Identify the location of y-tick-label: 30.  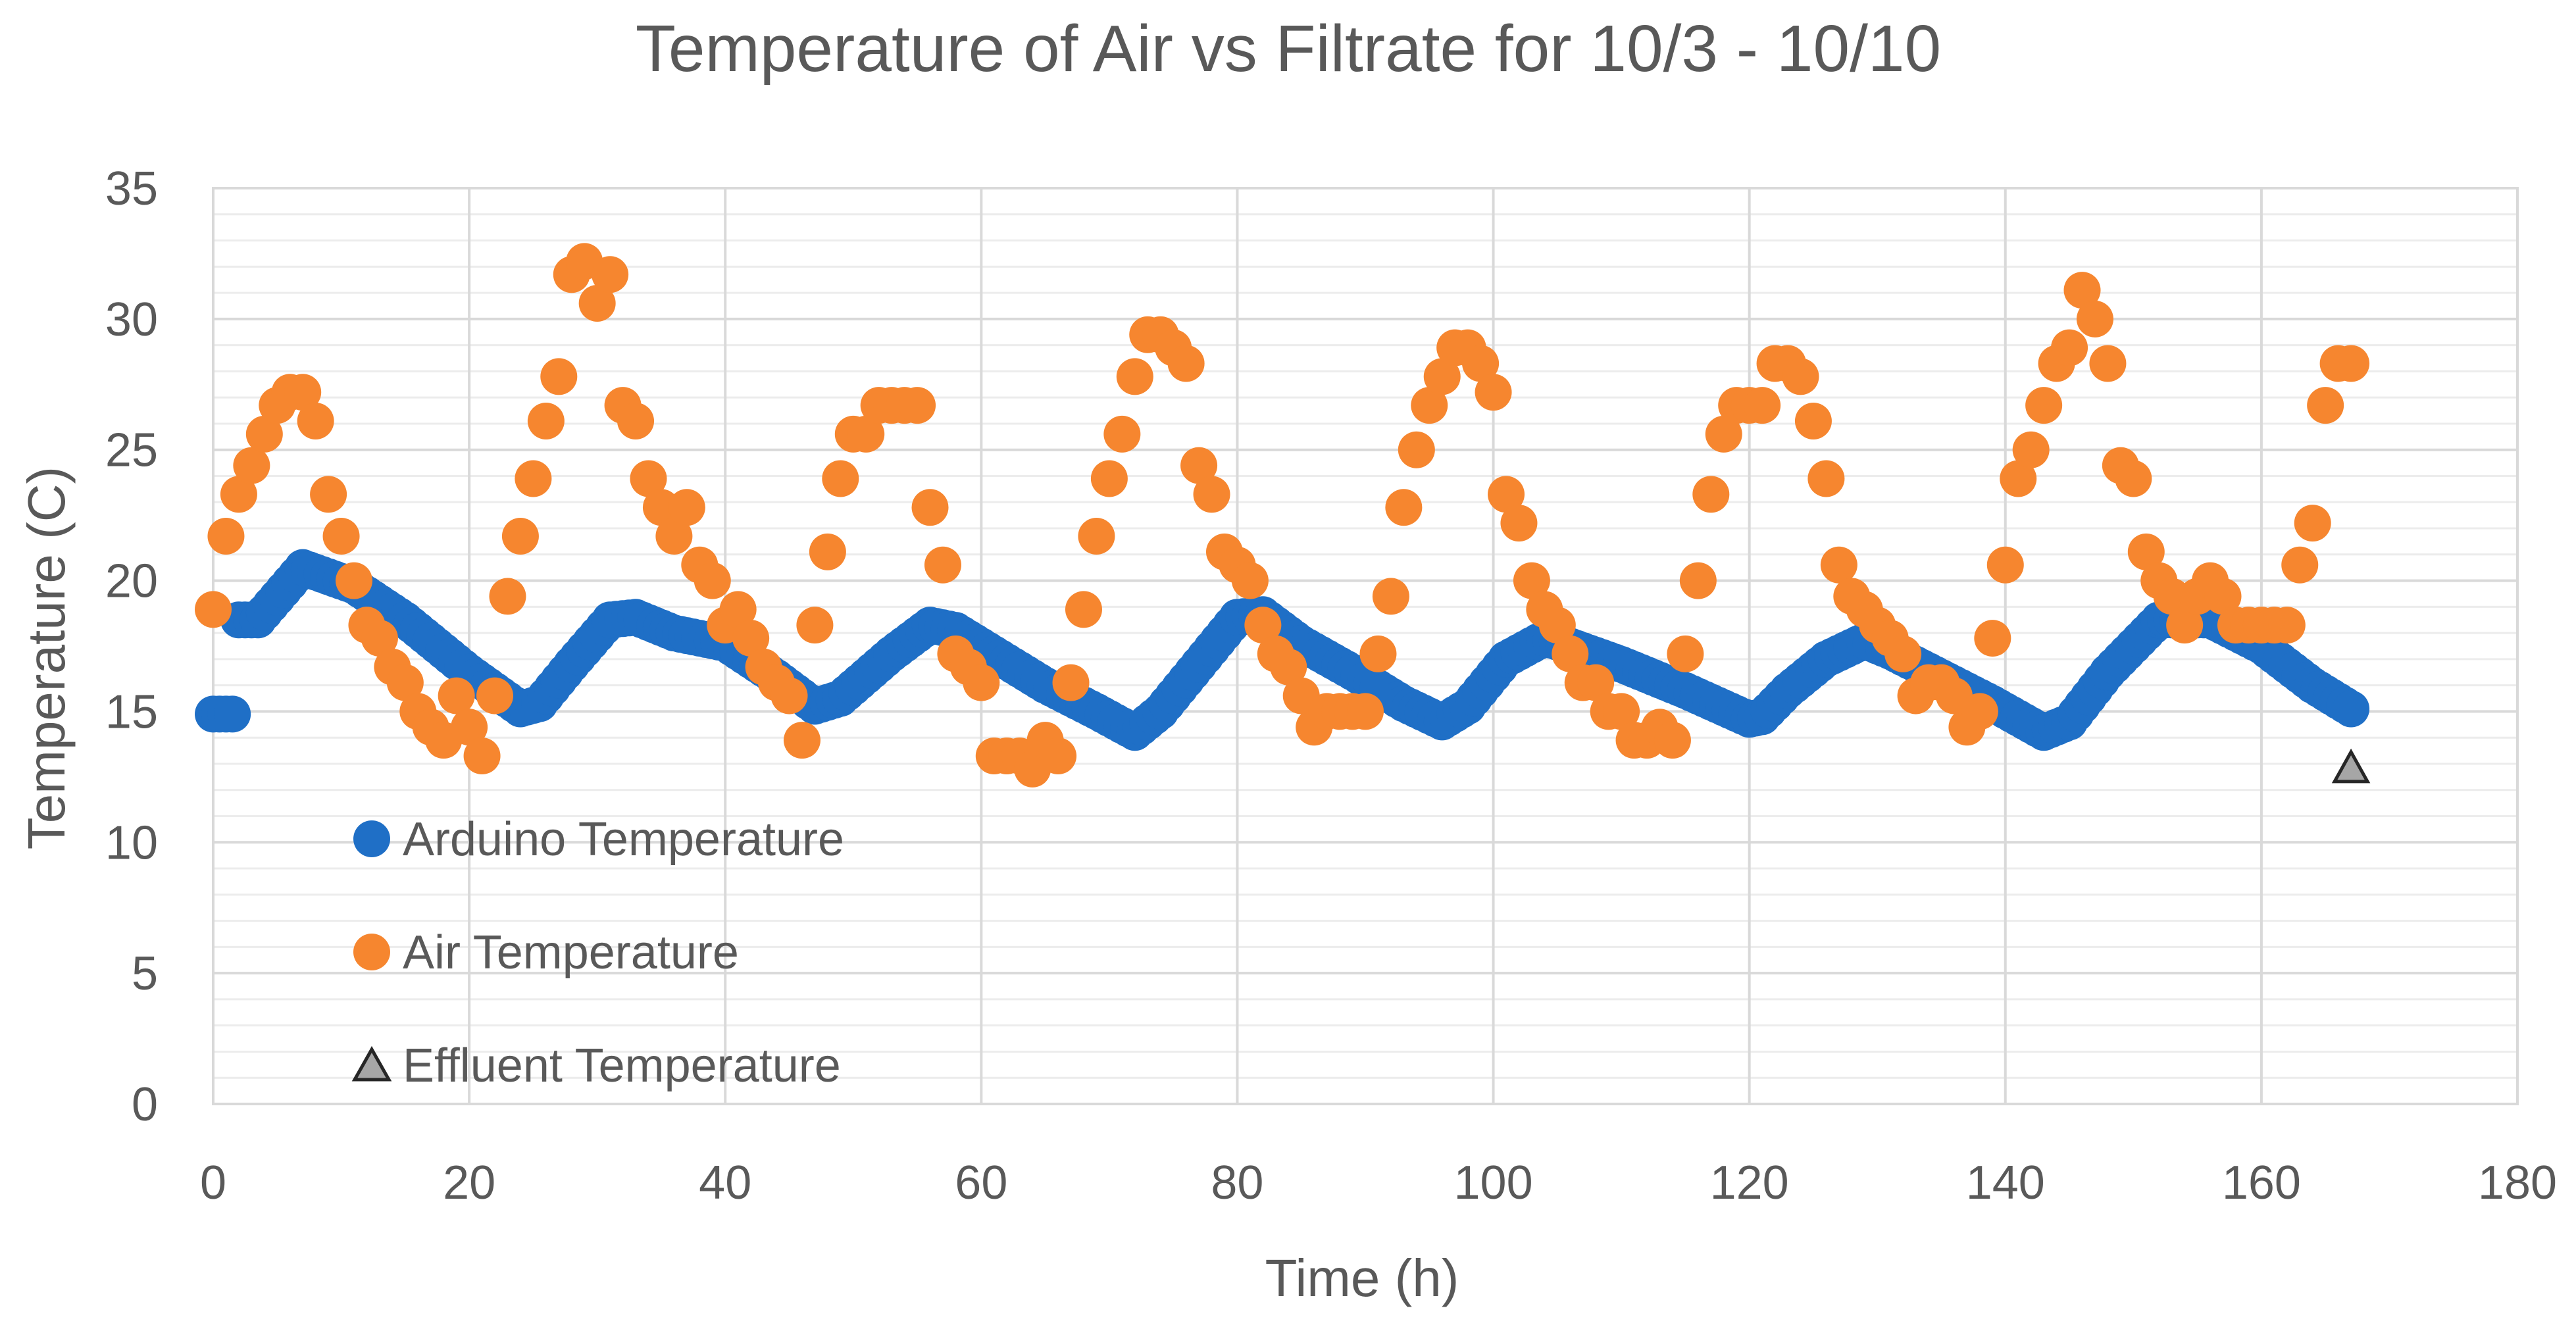
(131, 319).